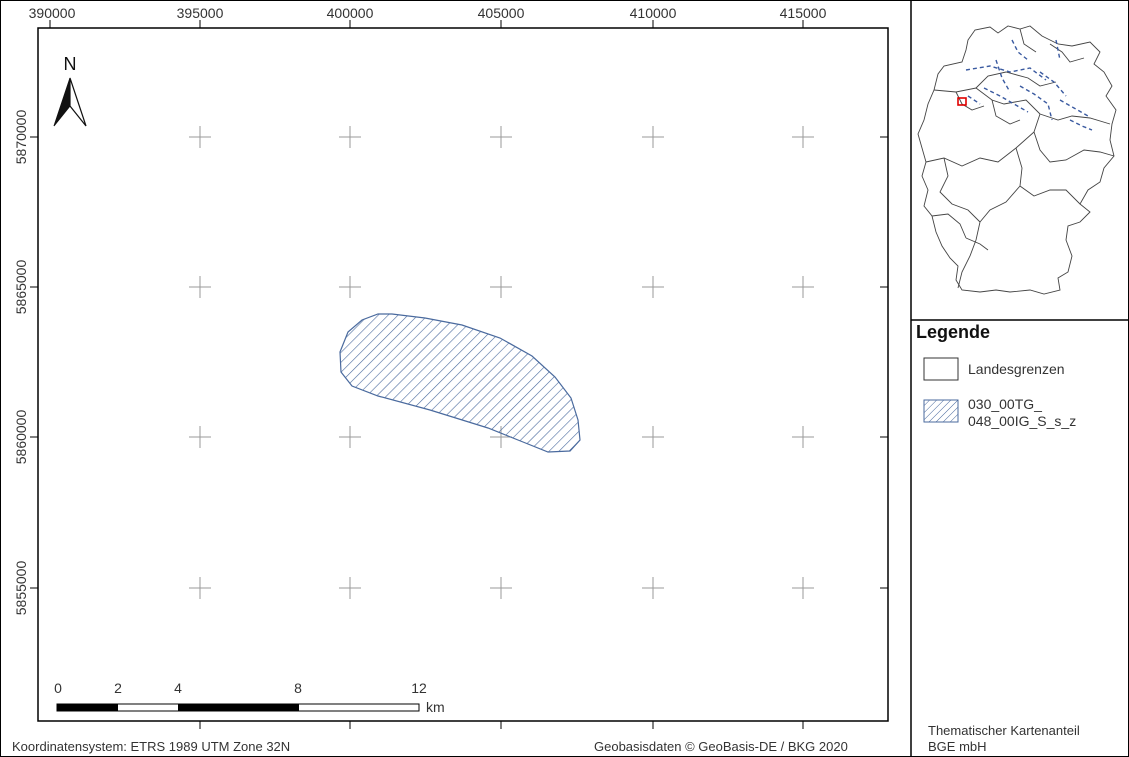  What do you see at coordinates (200, 13) in the screenshot?
I see `x-tick-label: 395000` at bounding box center [200, 13].